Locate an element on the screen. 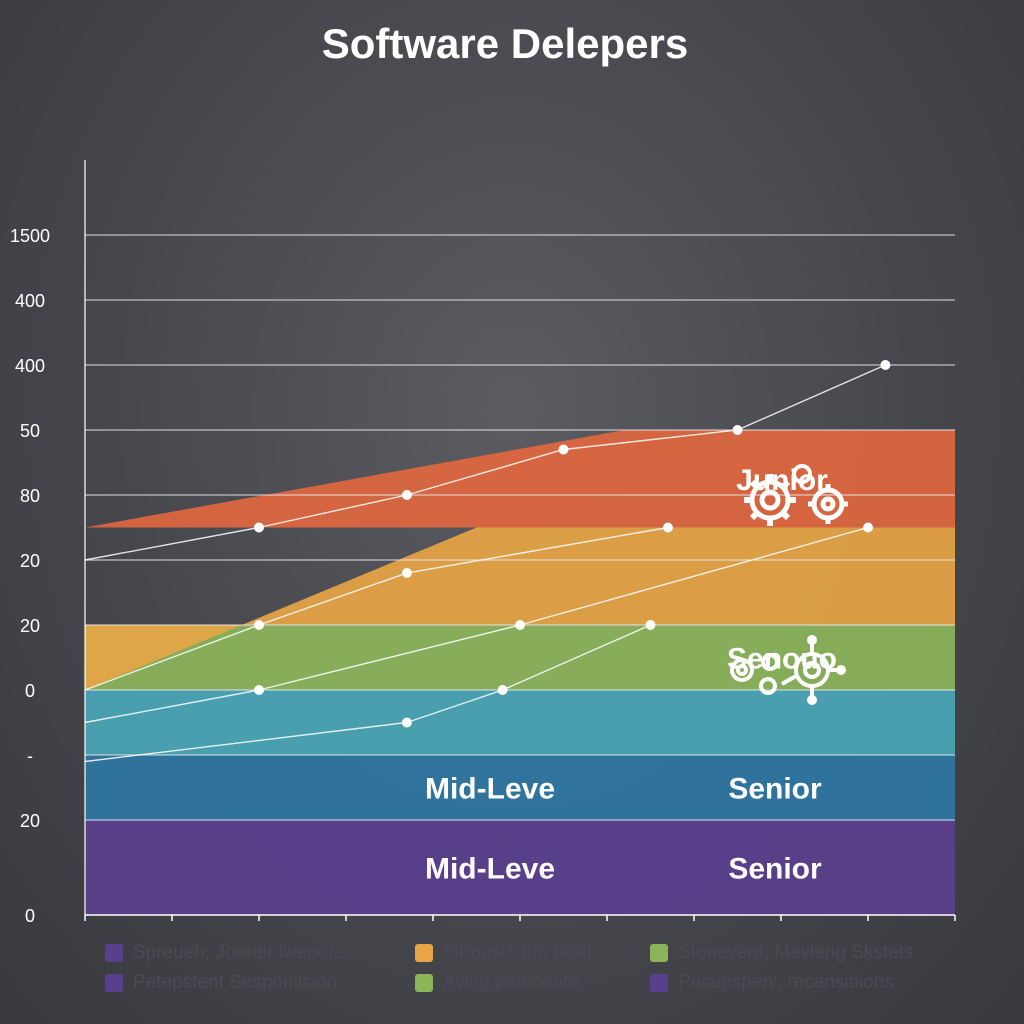 This screenshot has height=1024, width=1024. legend-label: Spreueh; Joorair lwepörs is located at coordinates (239, 952).